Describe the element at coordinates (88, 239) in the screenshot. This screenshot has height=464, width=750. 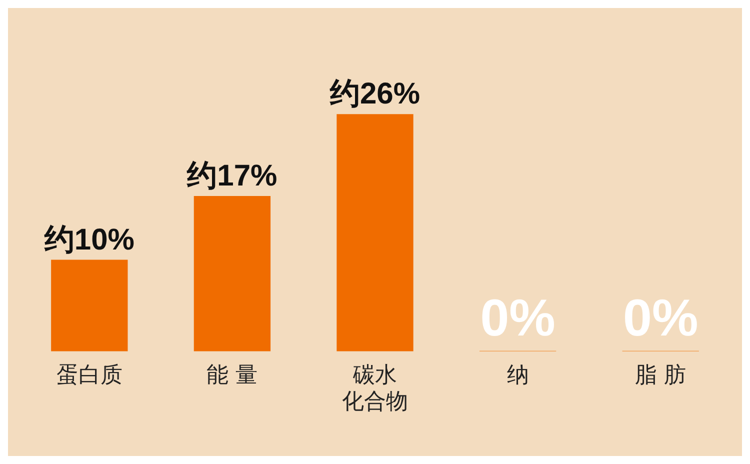
I see `data-label: 约10%` at that location.